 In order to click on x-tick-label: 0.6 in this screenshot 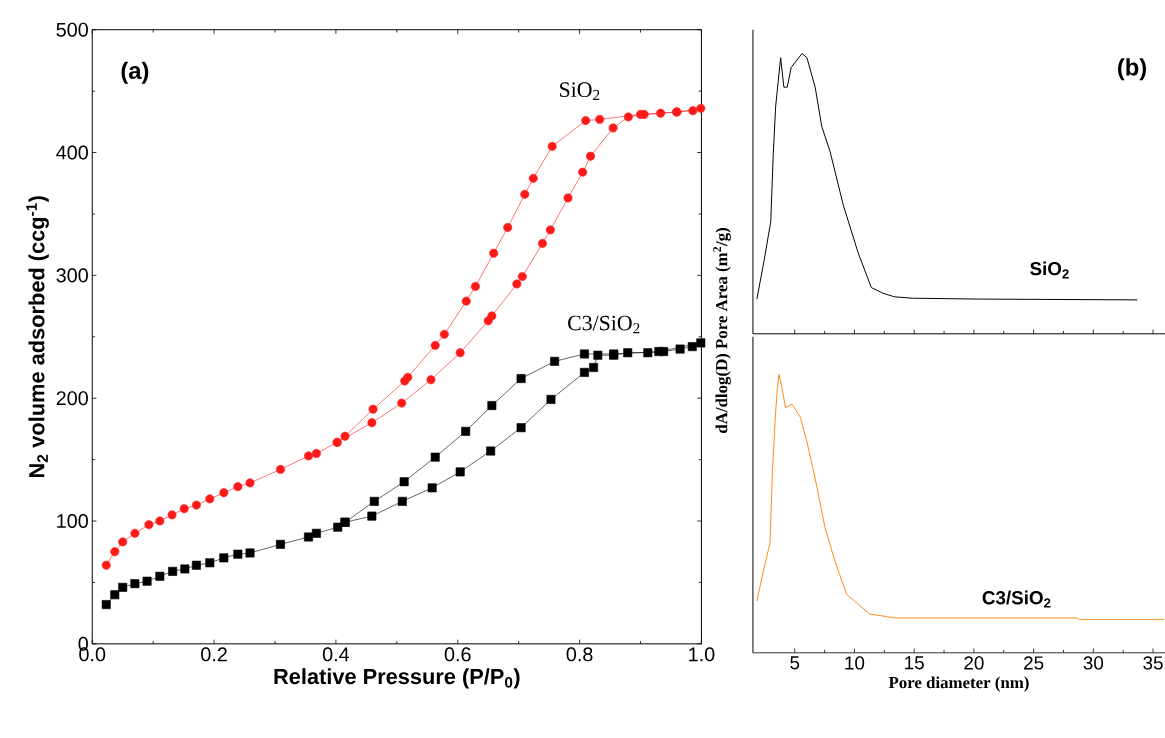, I will do `click(457, 654)`.